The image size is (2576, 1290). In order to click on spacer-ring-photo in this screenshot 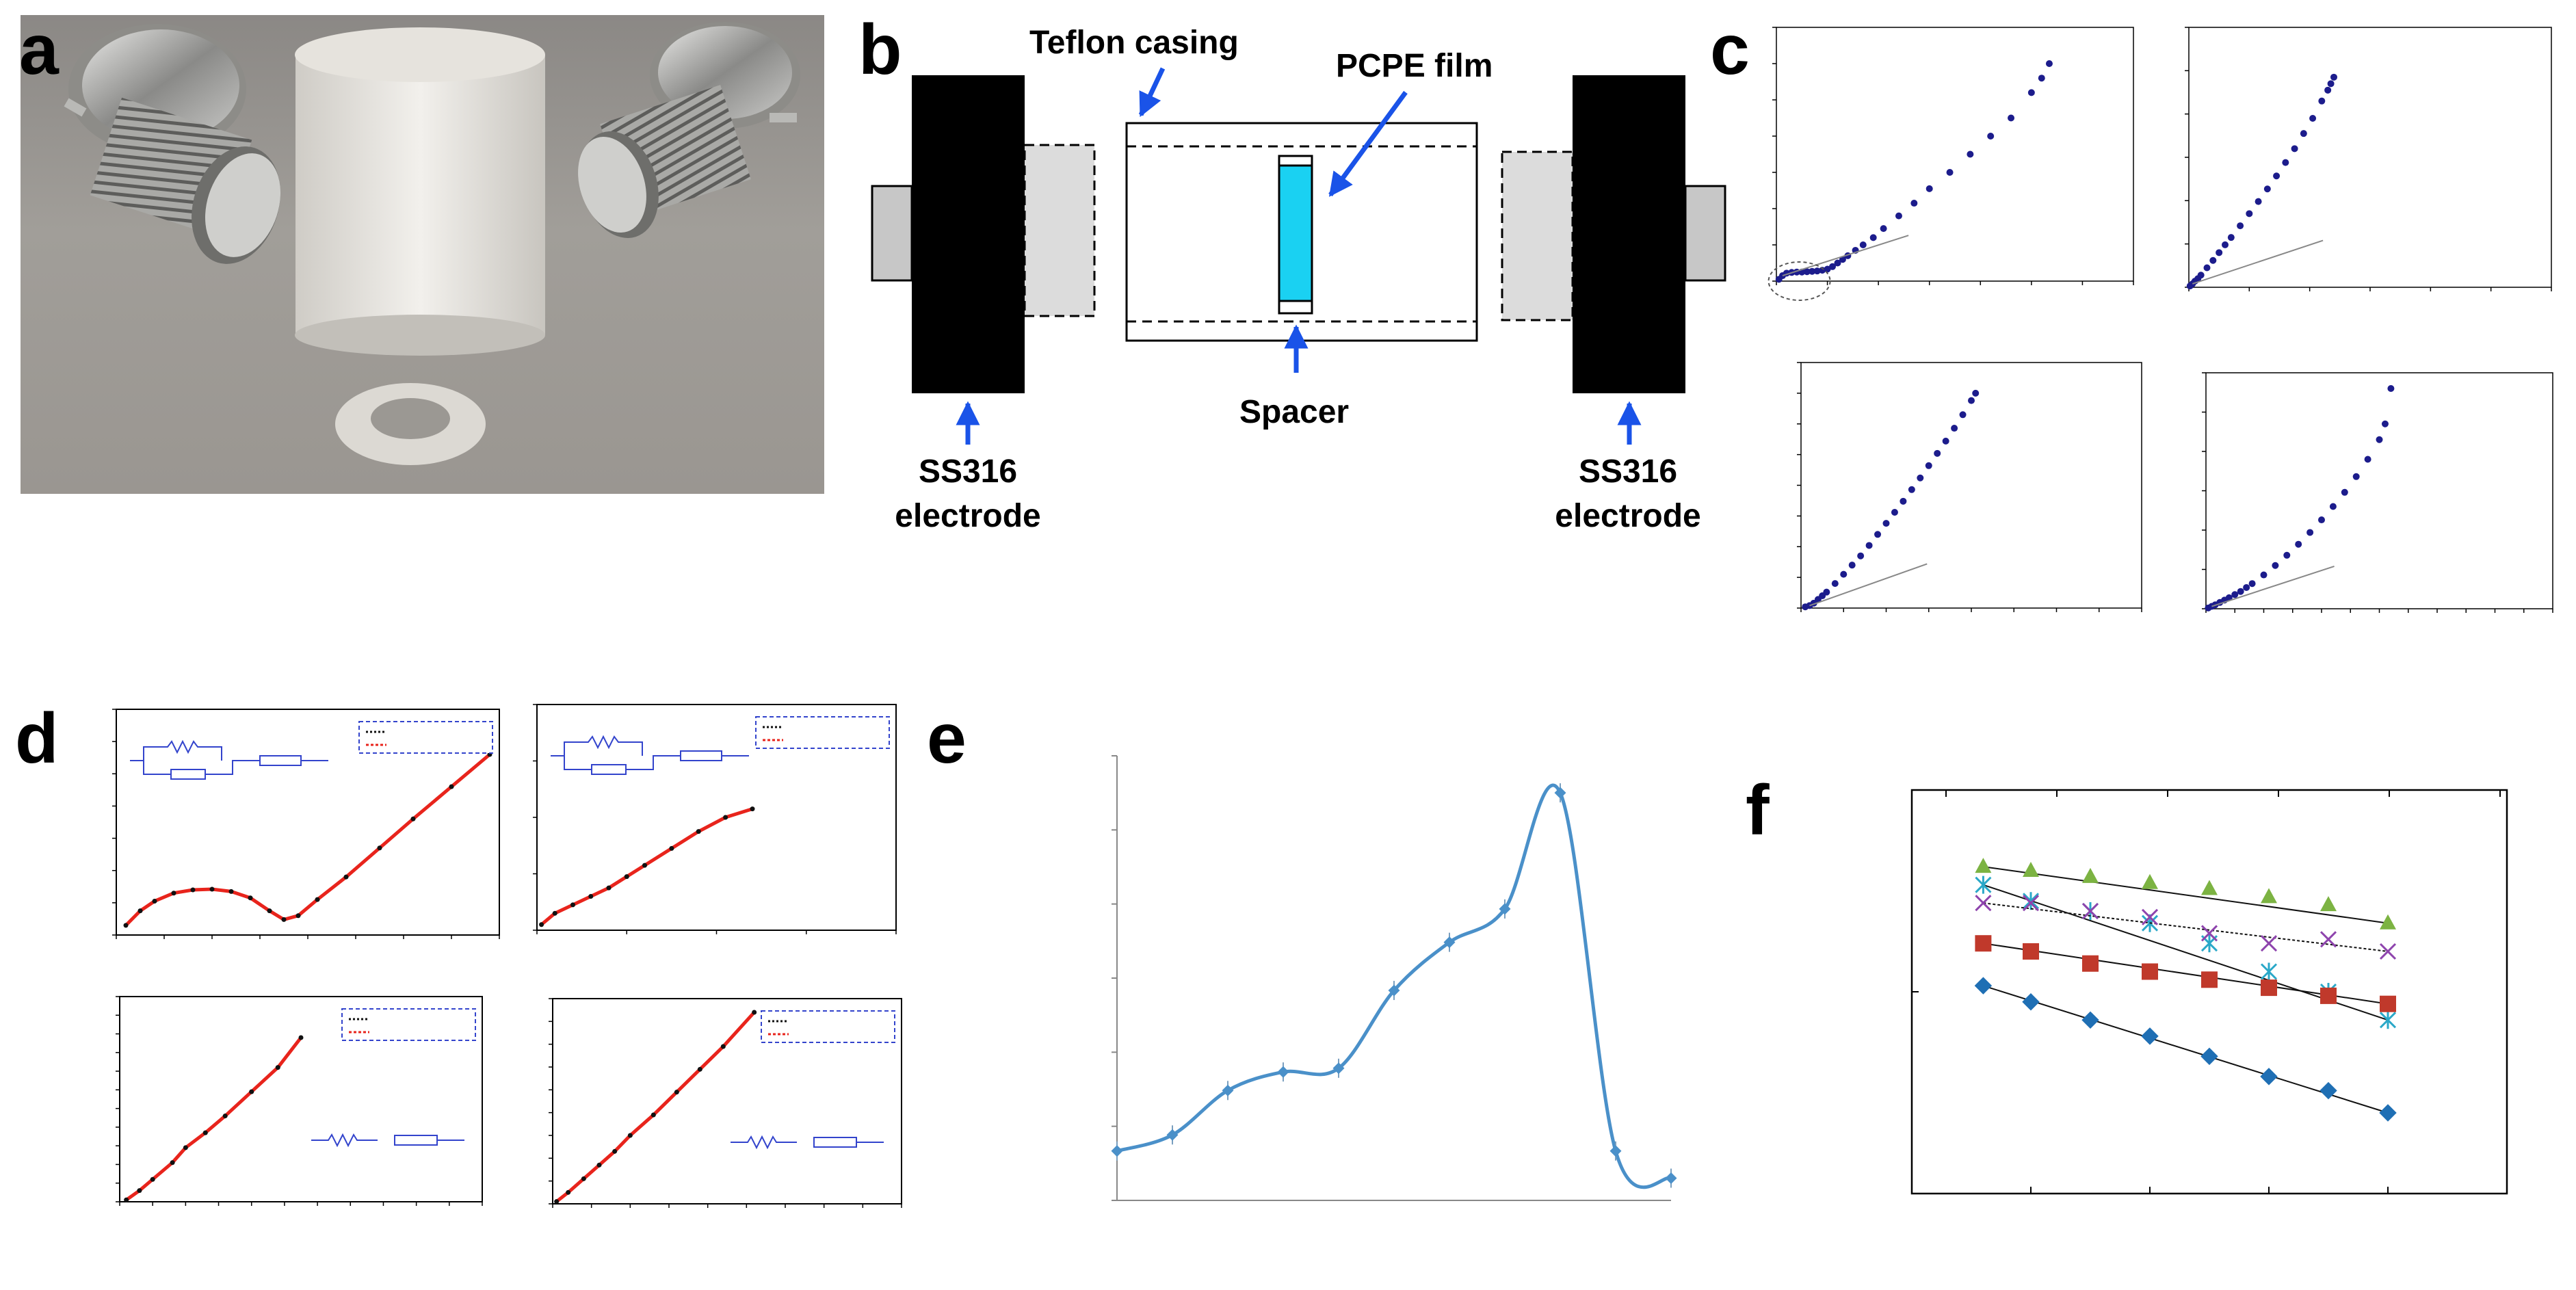, I will do `click(410, 424)`.